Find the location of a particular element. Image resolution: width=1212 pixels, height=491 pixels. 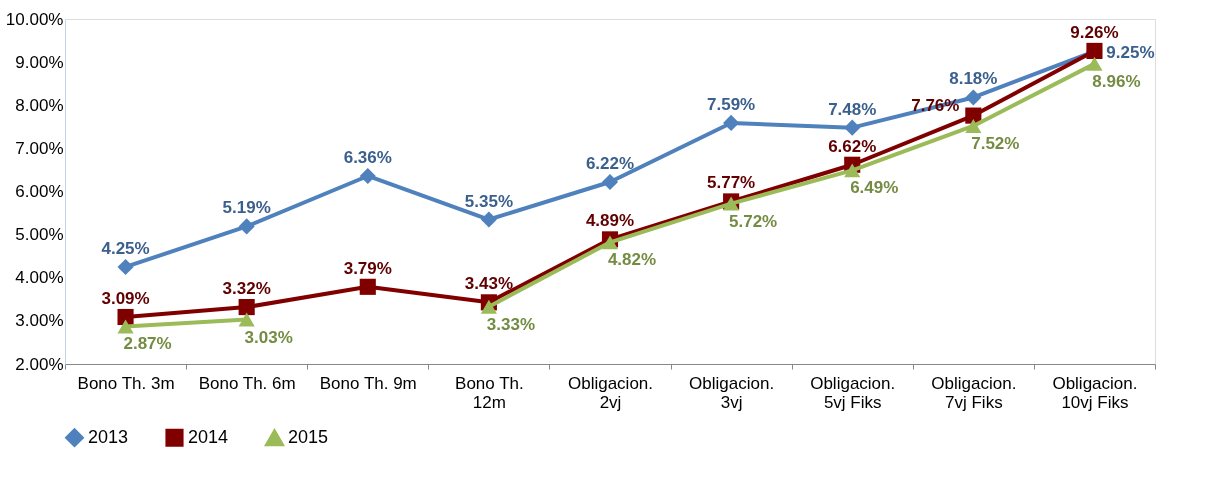

data-label: 6.22% is located at coordinates (610, 164).